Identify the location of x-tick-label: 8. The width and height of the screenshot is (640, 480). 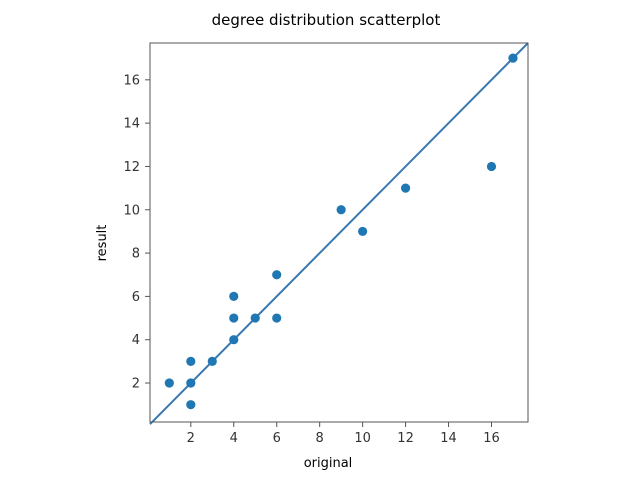
(320, 438).